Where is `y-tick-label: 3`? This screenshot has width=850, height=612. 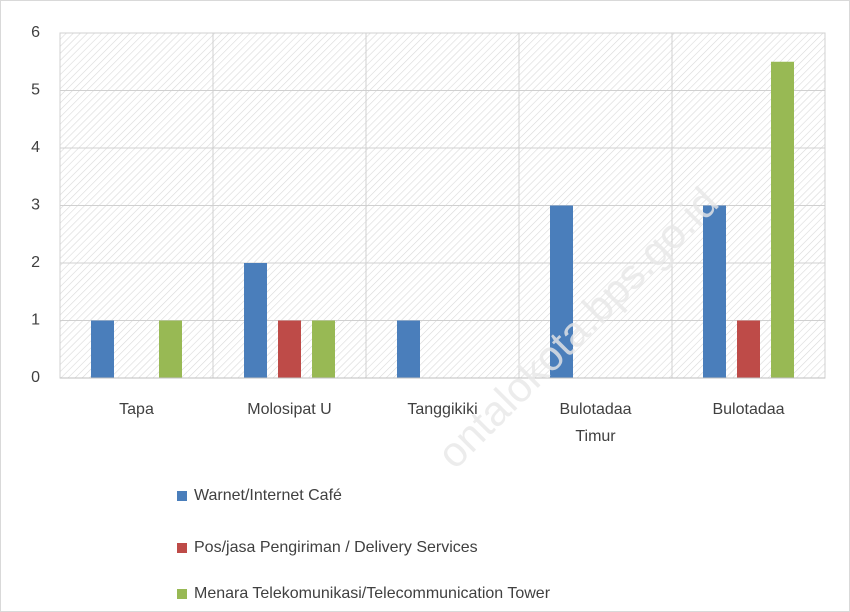 y-tick-label: 3 is located at coordinates (35, 205).